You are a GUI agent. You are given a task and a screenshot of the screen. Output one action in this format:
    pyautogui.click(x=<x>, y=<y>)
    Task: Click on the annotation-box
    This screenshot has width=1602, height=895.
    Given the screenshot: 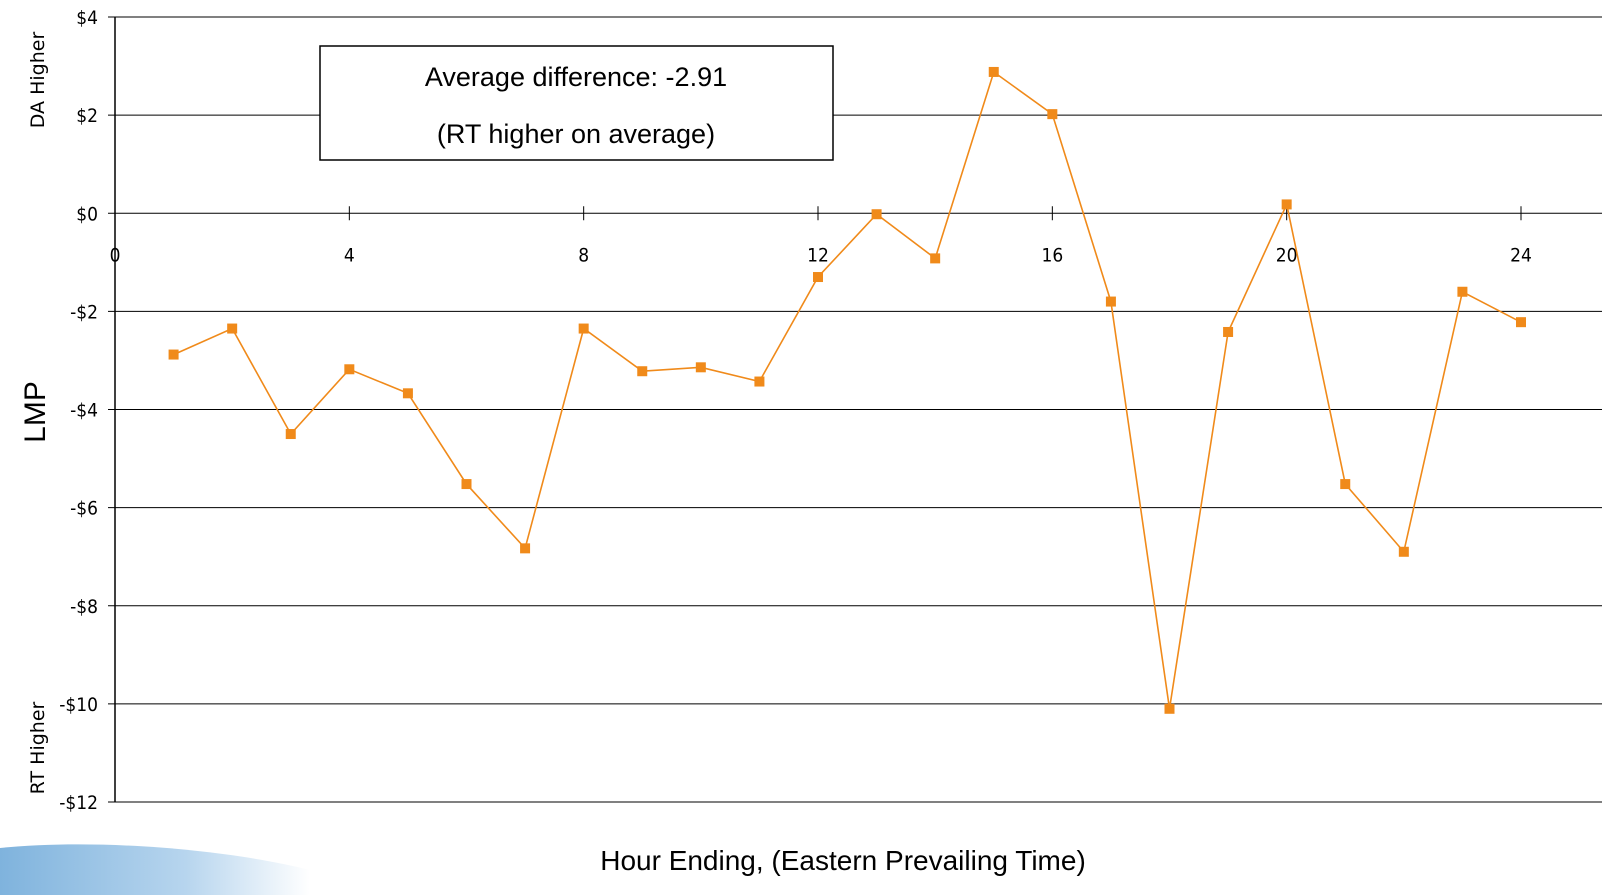 What is the action you would take?
    pyautogui.click(x=576, y=103)
    